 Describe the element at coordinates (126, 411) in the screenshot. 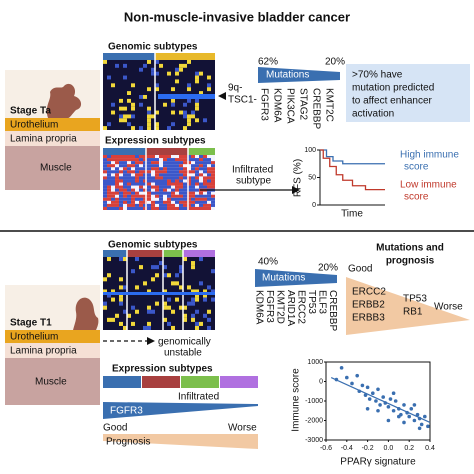

I see `fgfr3-label: FGFR3` at that location.